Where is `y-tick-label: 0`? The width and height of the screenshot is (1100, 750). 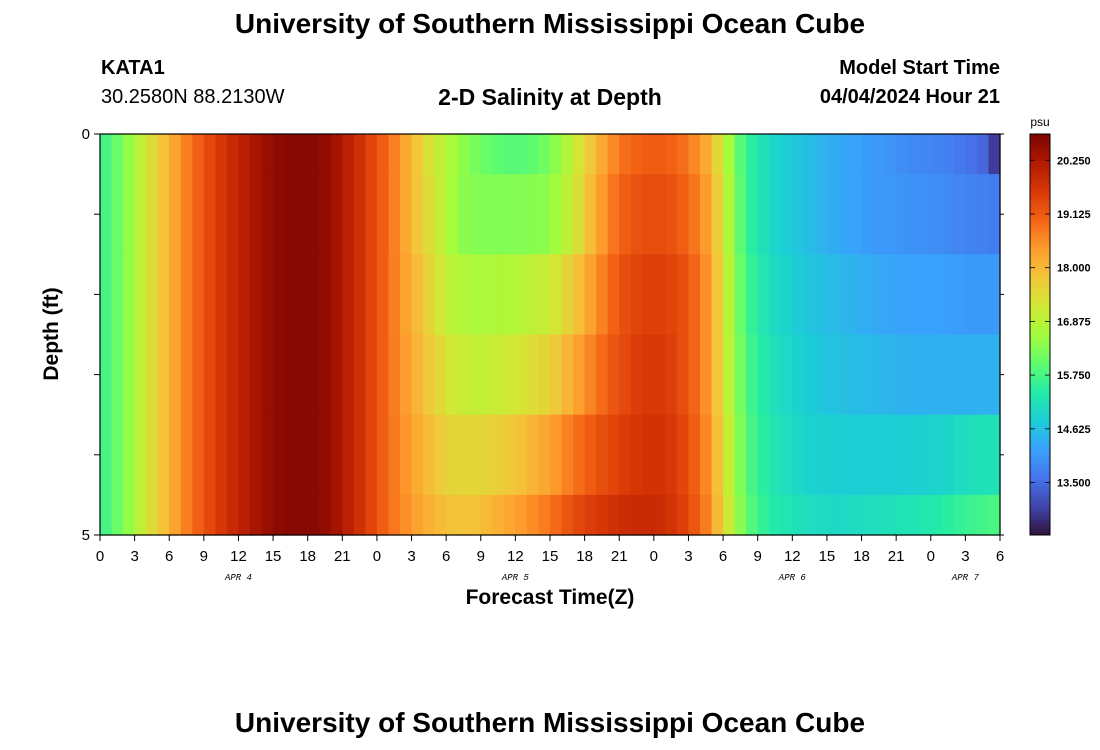 y-tick-label: 0 is located at coordinates (86, 134).